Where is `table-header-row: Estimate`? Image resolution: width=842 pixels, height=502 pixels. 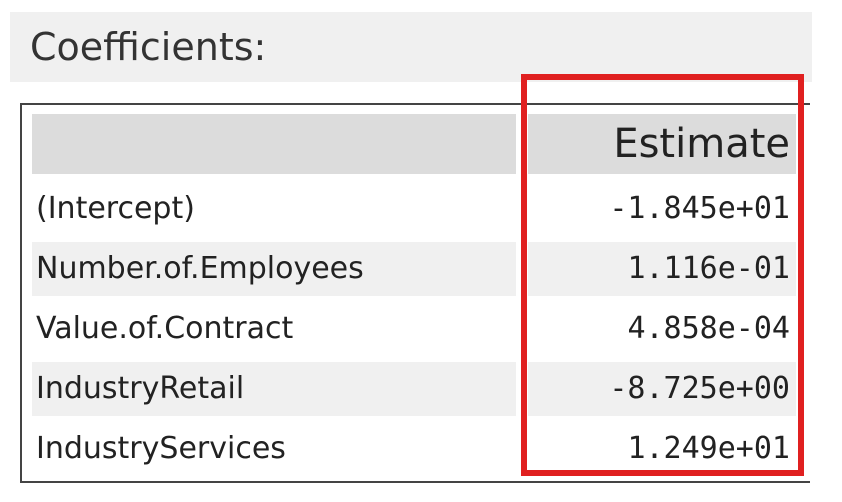
table-header-row: Estimate is located at coordinates (414, 144).